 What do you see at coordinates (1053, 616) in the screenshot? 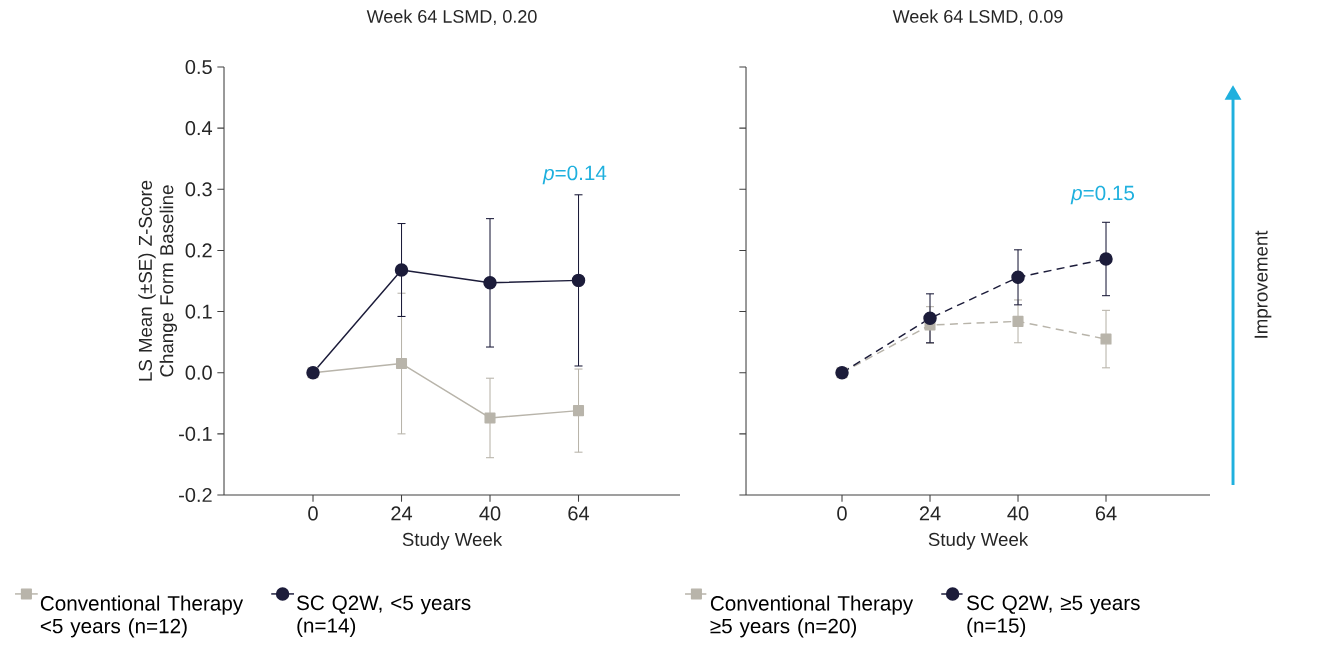
I see `legend-label: SC Q2W, ≥5 years (n=15)` at bounding box center [1053, 616].